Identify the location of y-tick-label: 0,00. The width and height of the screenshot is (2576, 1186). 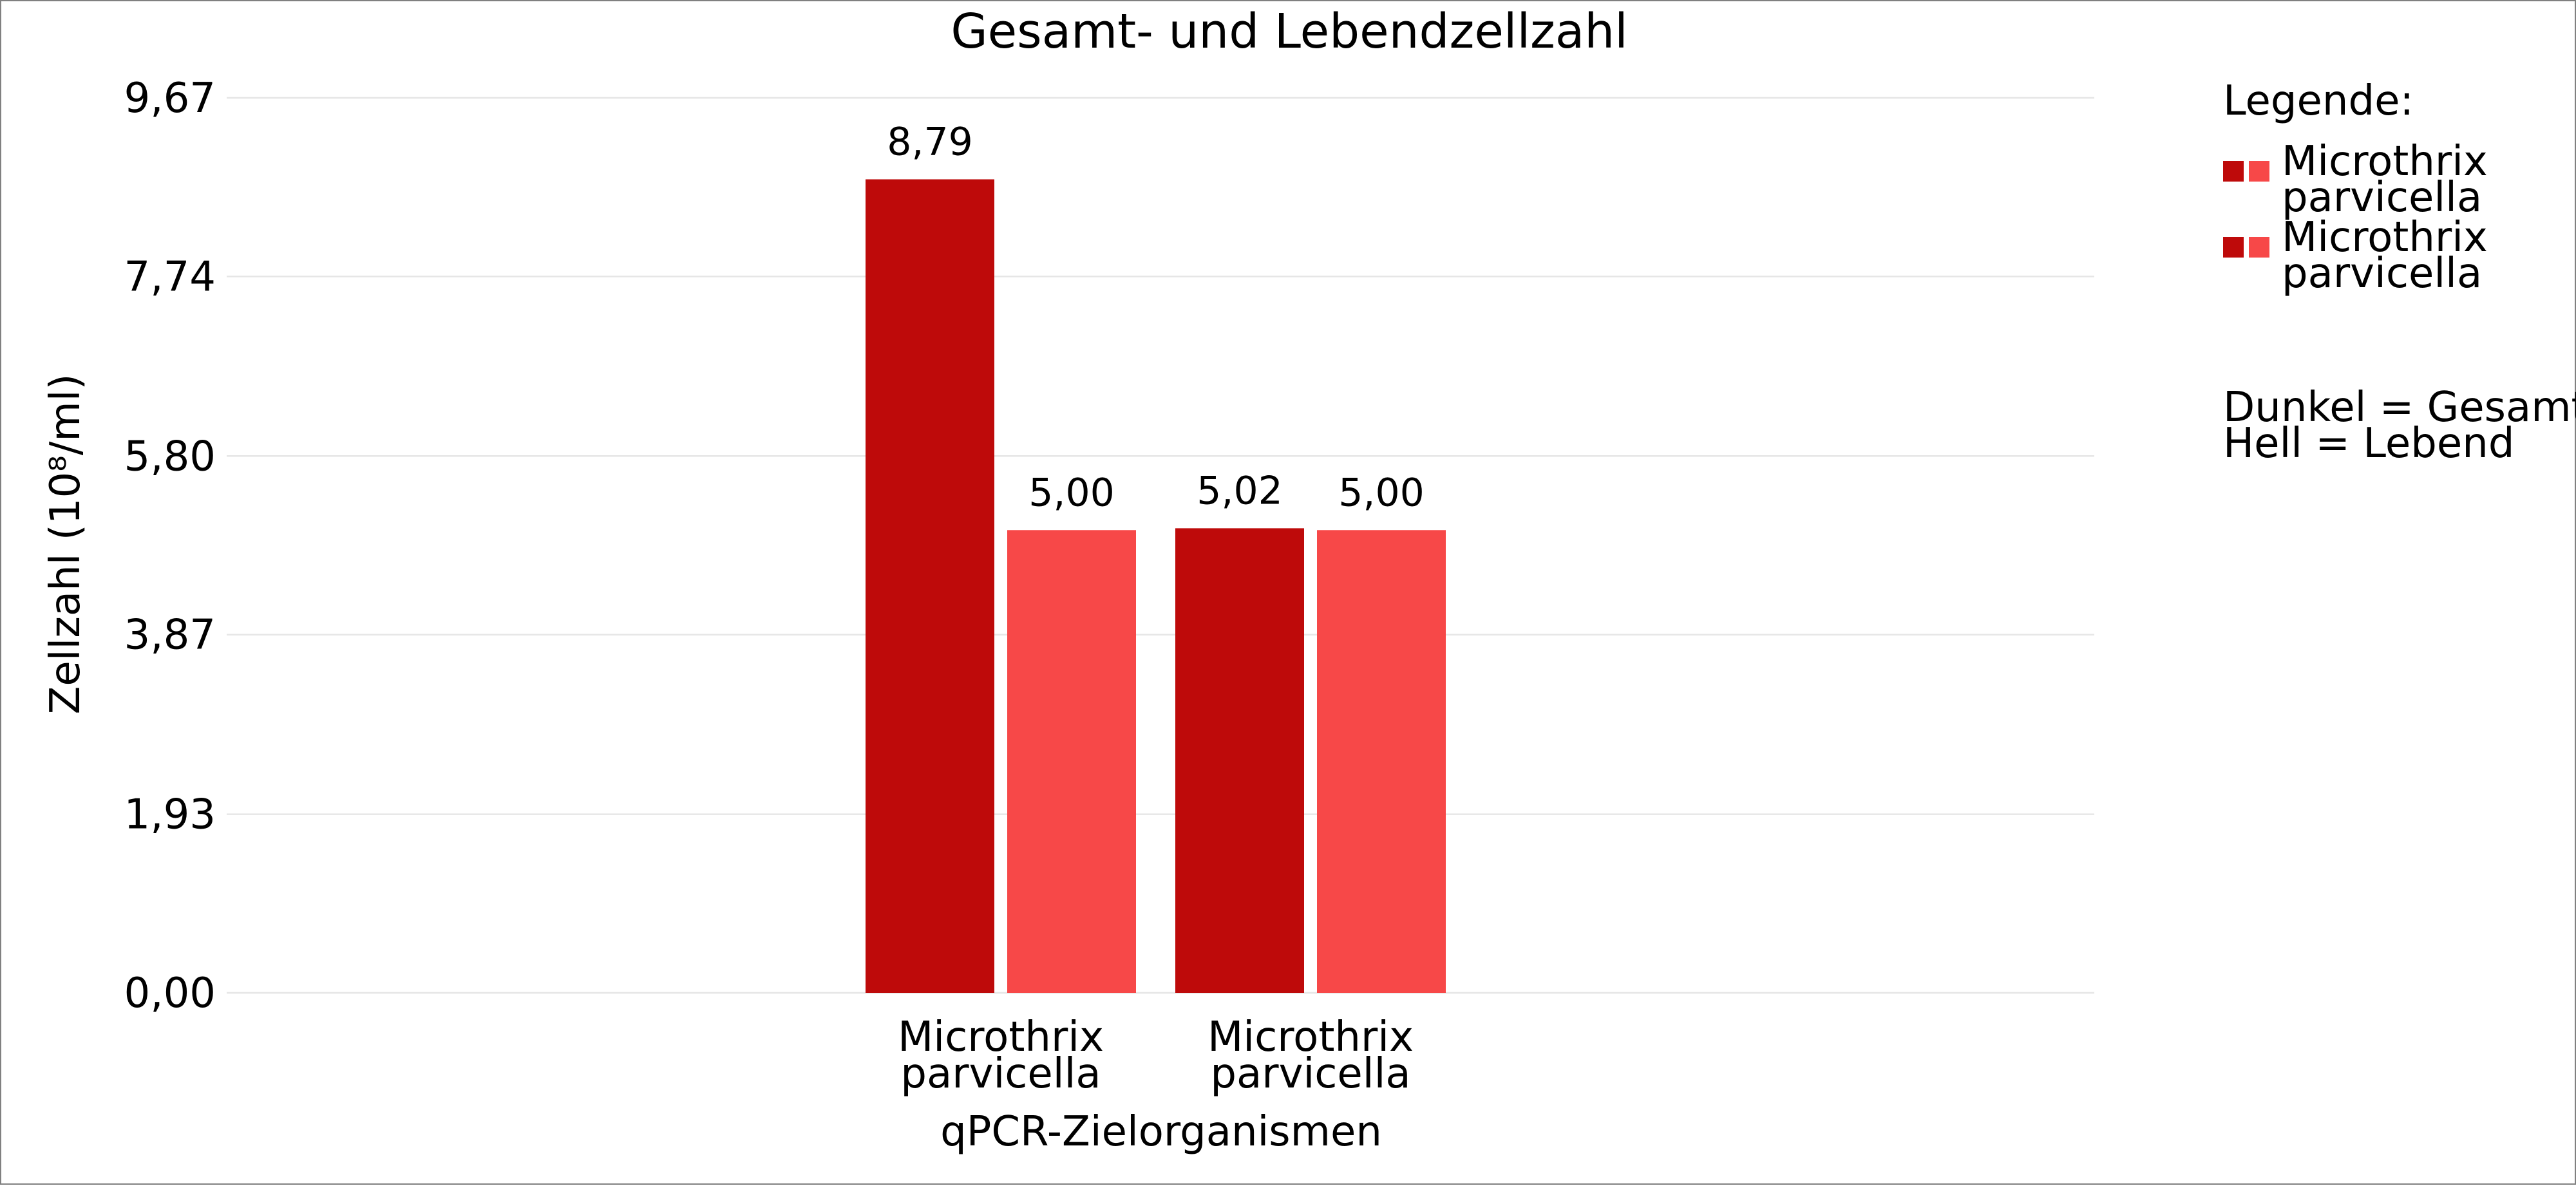
(170, 993).